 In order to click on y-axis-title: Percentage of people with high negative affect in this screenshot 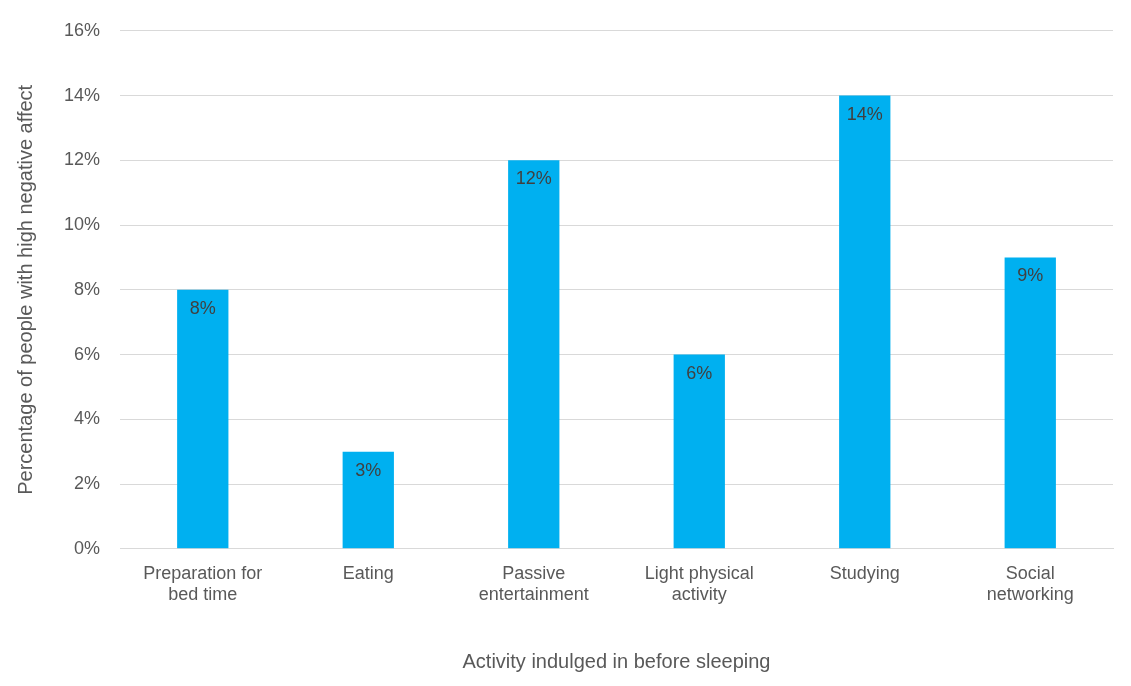, I will do `click(24, 289)`.